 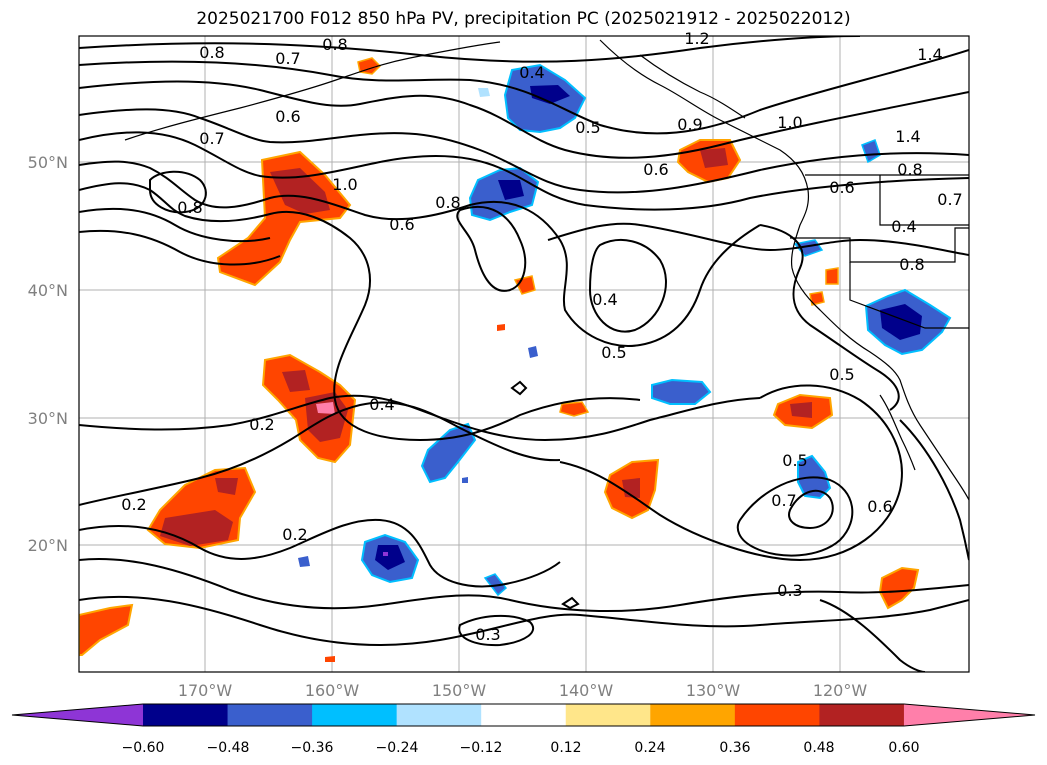 I want to click on colorbar-tick-label: −0.24, so click(x=397, y=748).